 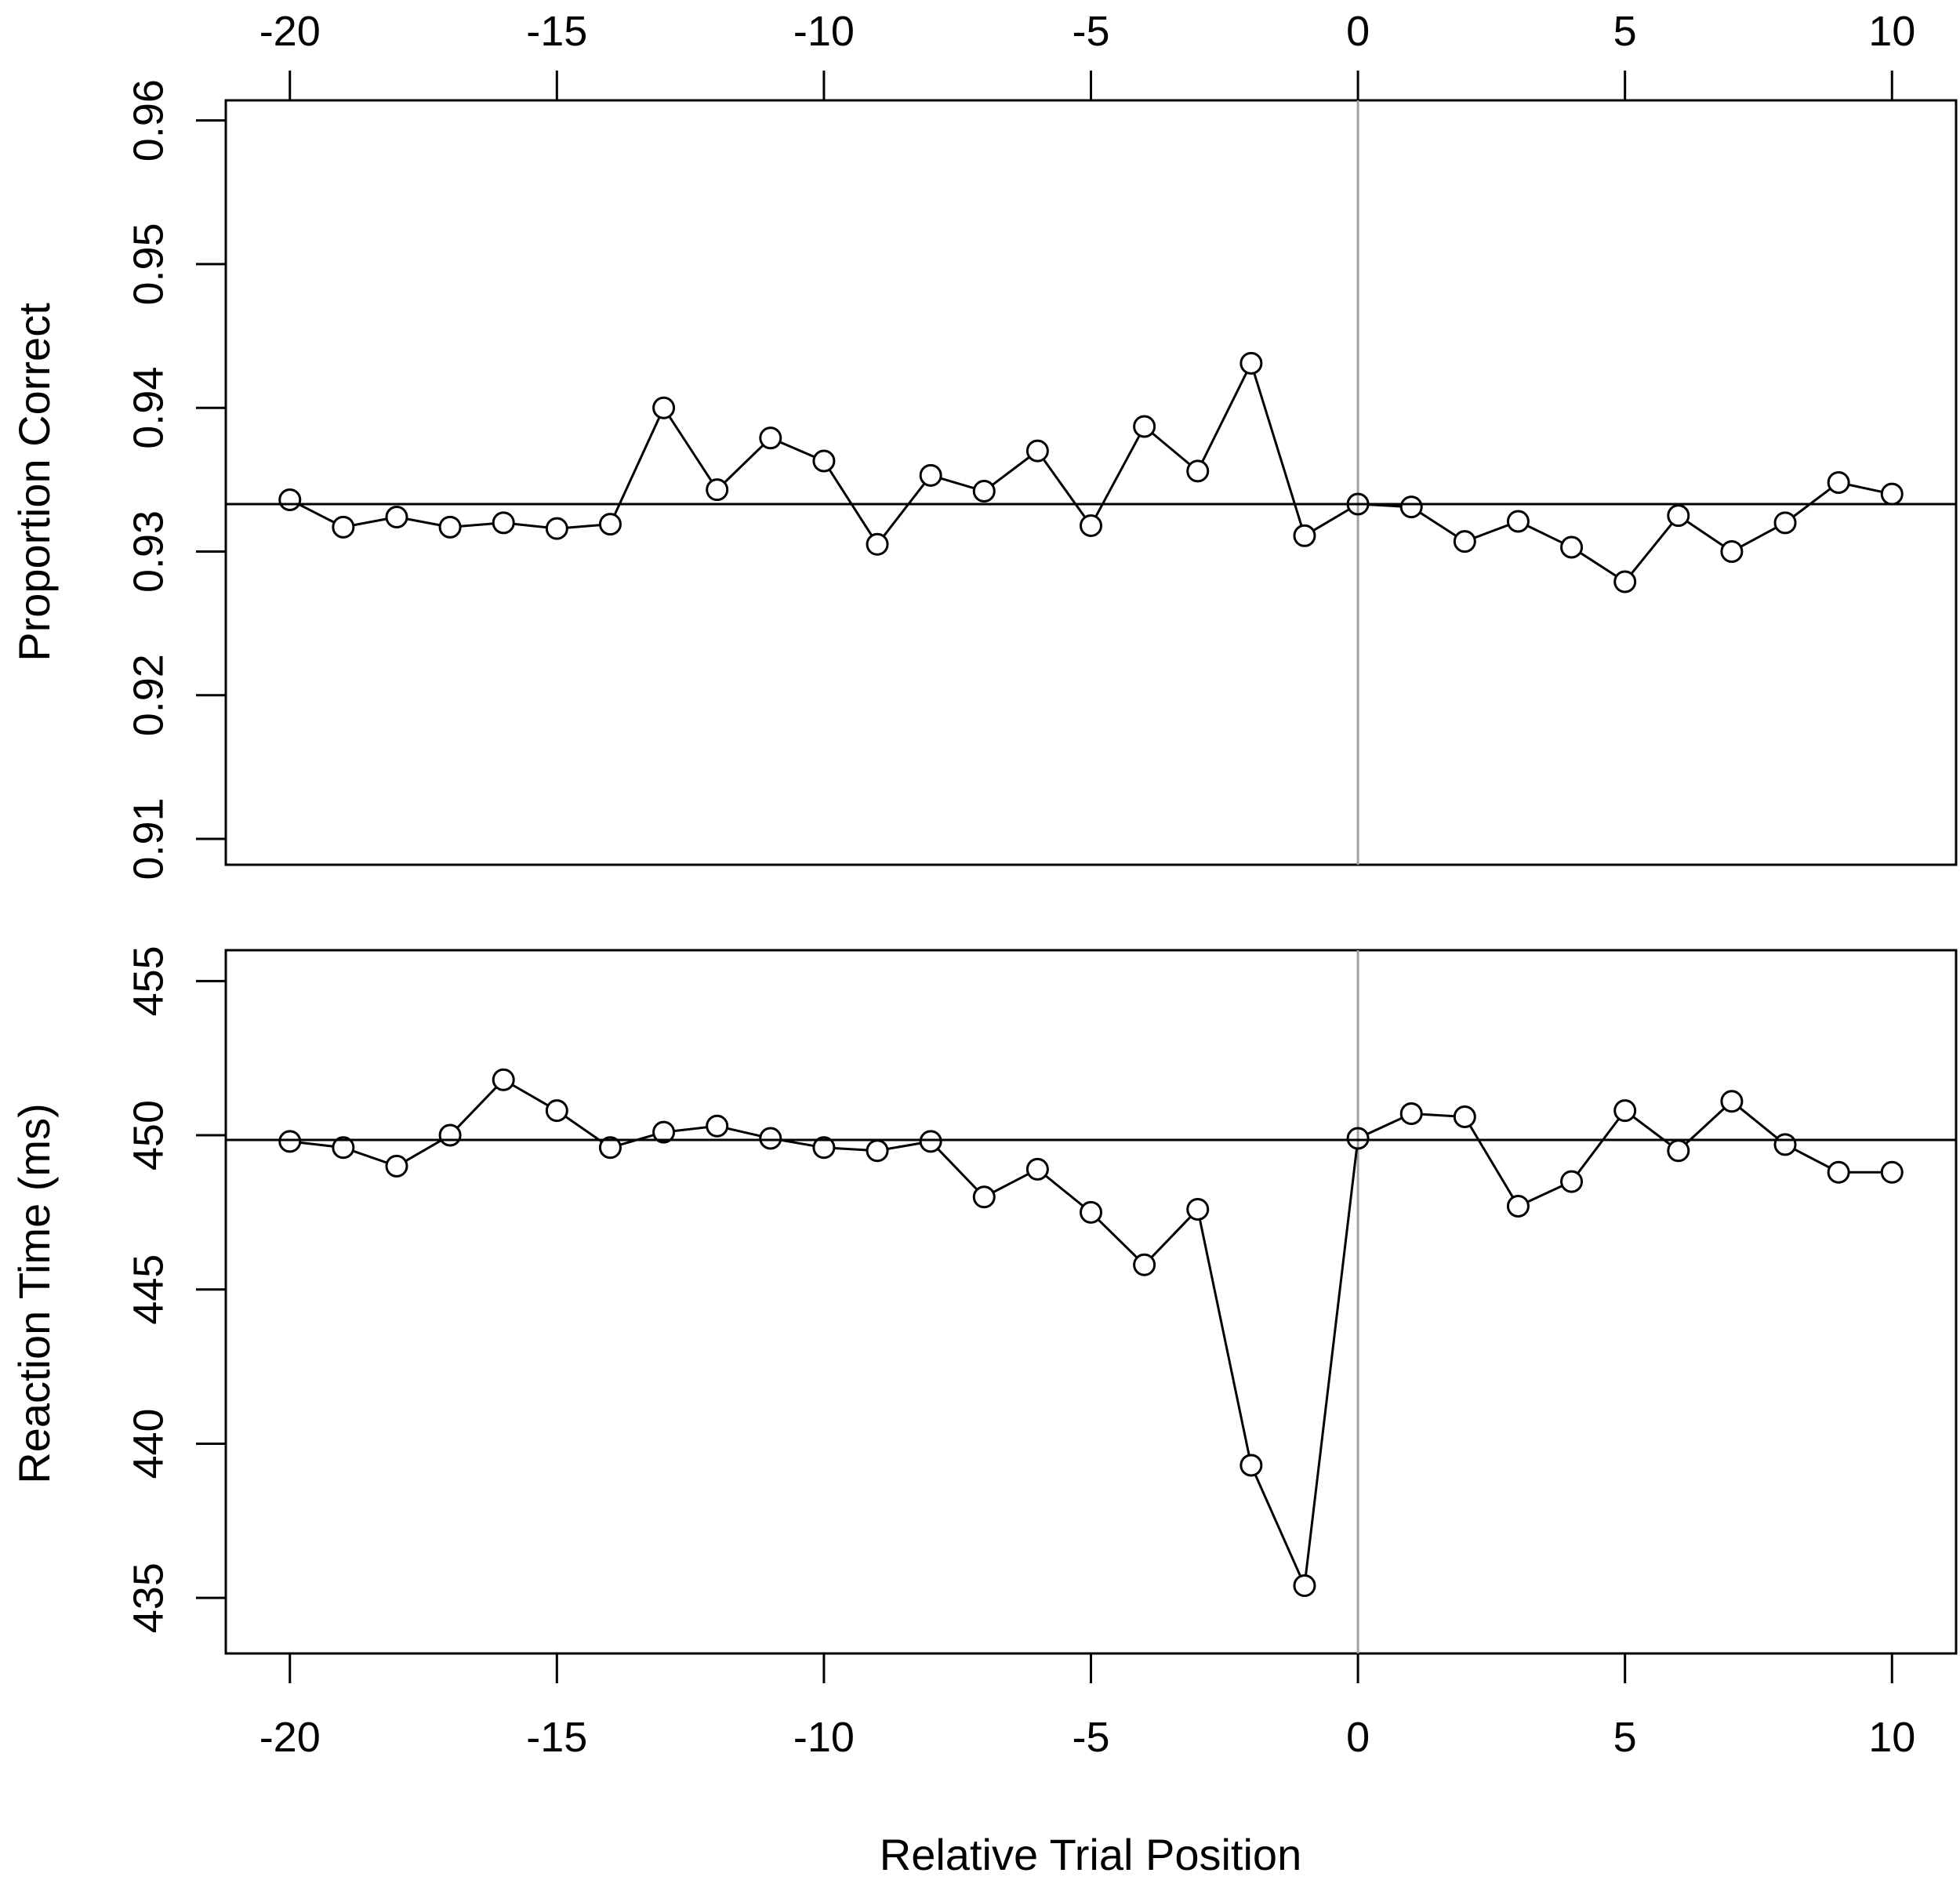 What do you see at coordinates (175, 1289) in the screenshot?
I see `panel-bottom-y-axis: 435 440 445 450 455` at bounding box center [175, 1289].